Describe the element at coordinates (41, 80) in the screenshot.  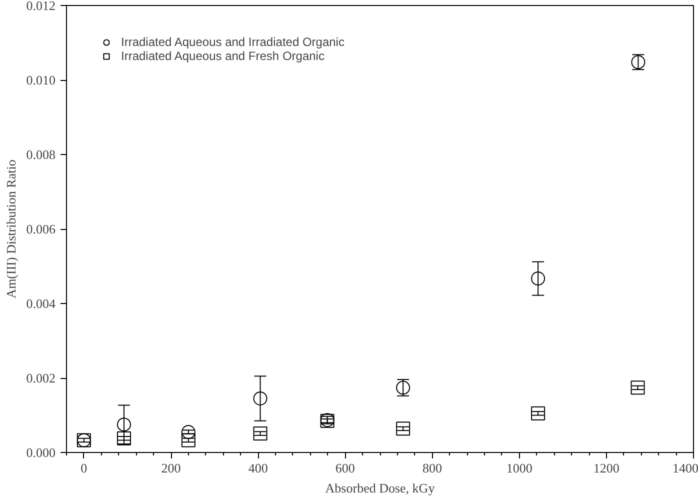
I see `y-tick-label: 0.010` at that location.